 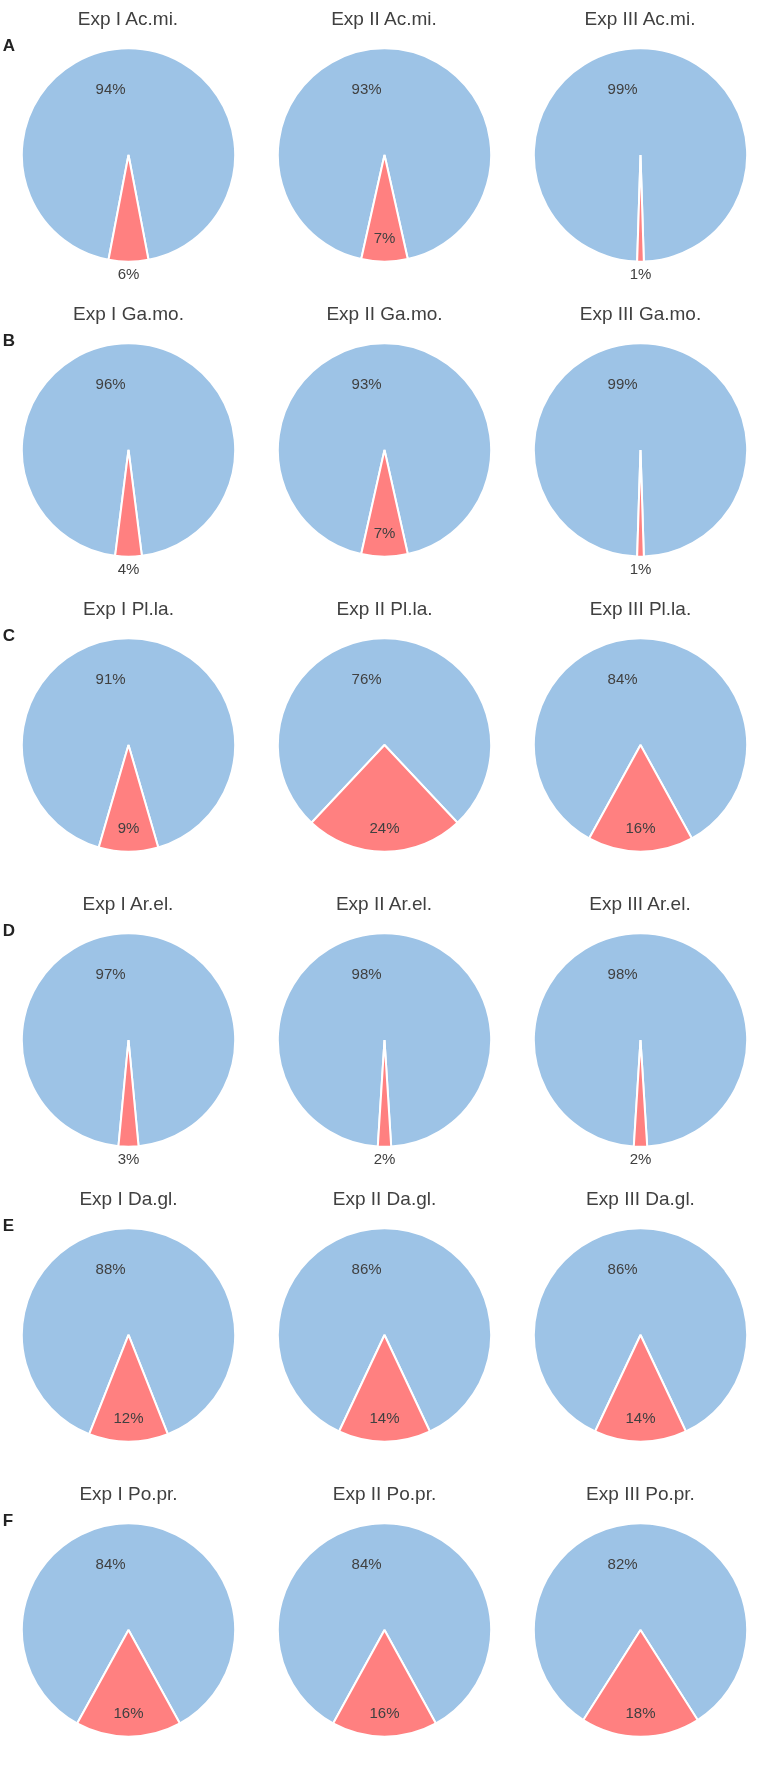 I want to click on chart-title: Exp II Ga.mo., so click(x=384, y=313).